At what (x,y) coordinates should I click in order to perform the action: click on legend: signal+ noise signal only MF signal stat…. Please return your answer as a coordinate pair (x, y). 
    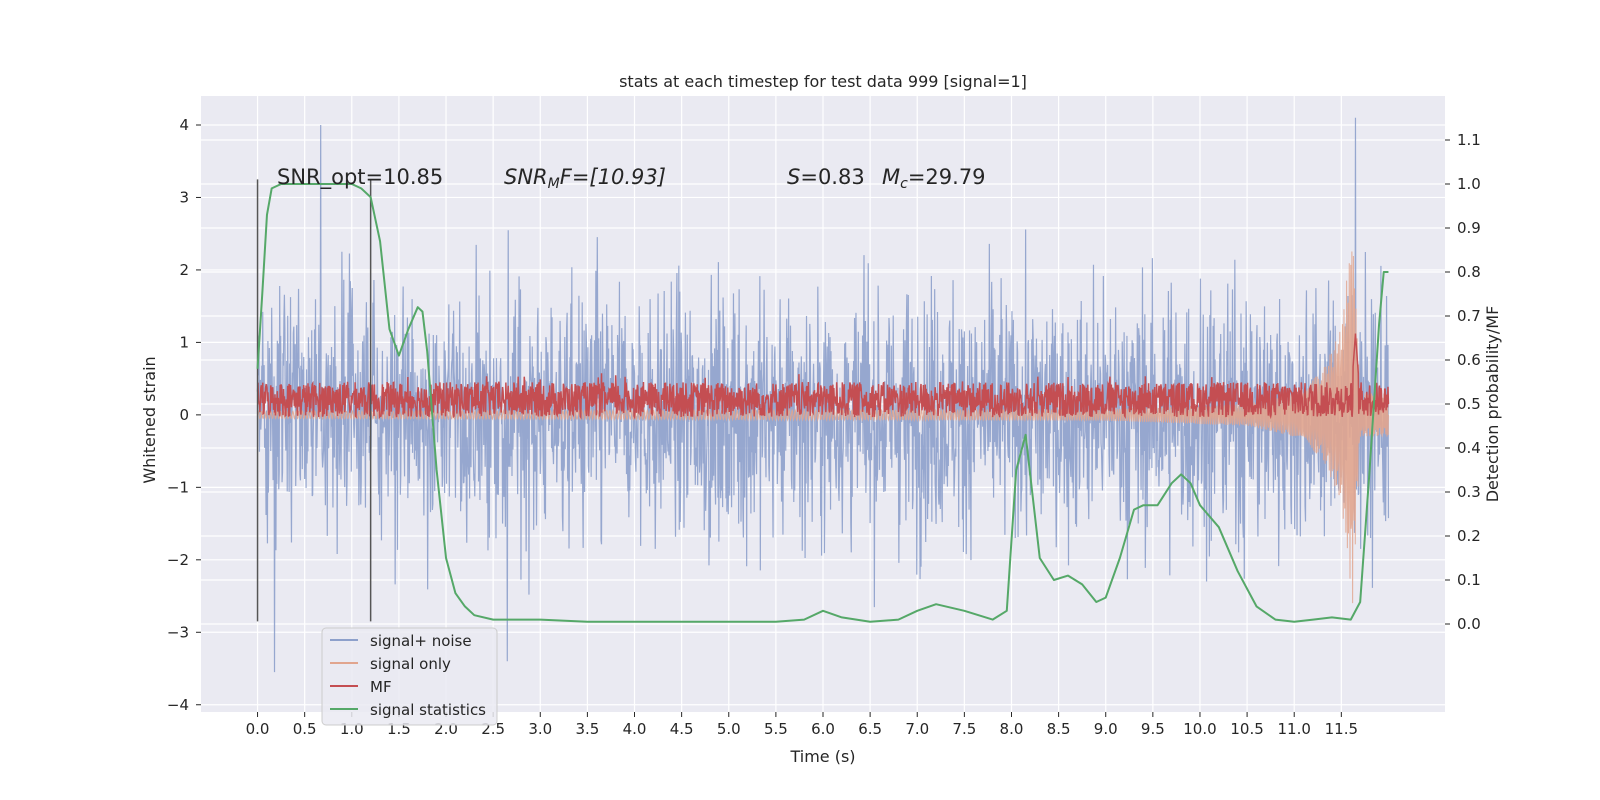
    Looking at the image, I should click on (409, 676).